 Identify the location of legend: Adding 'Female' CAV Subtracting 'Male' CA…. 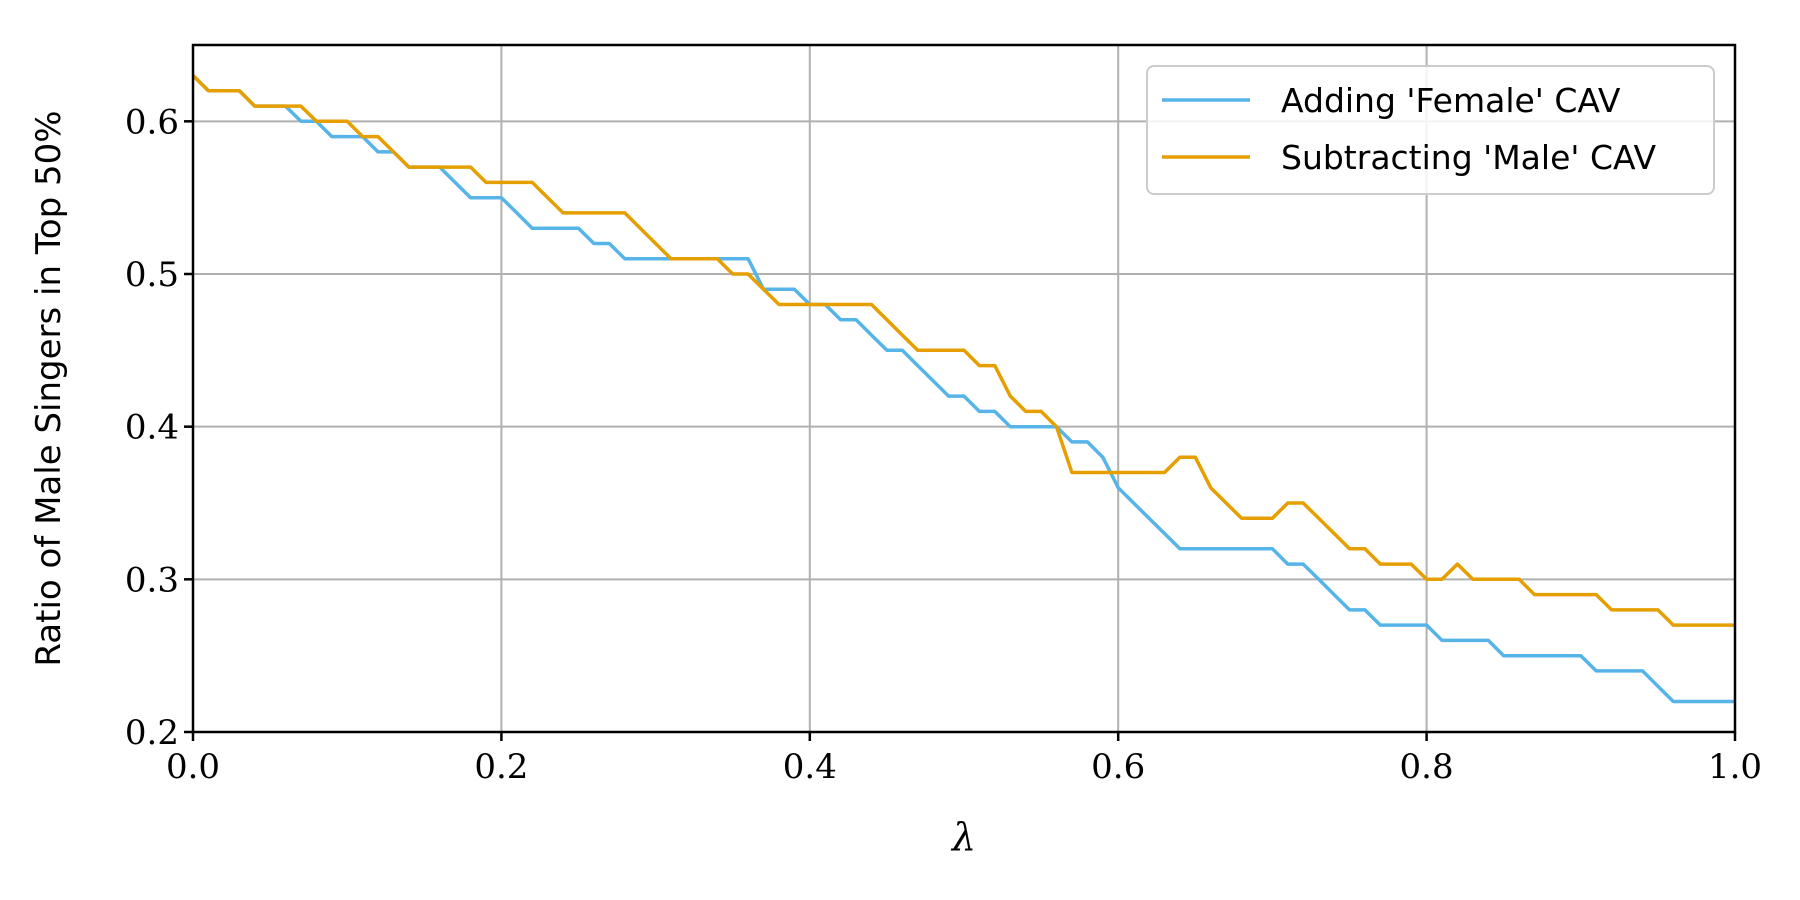
(1430, 130).